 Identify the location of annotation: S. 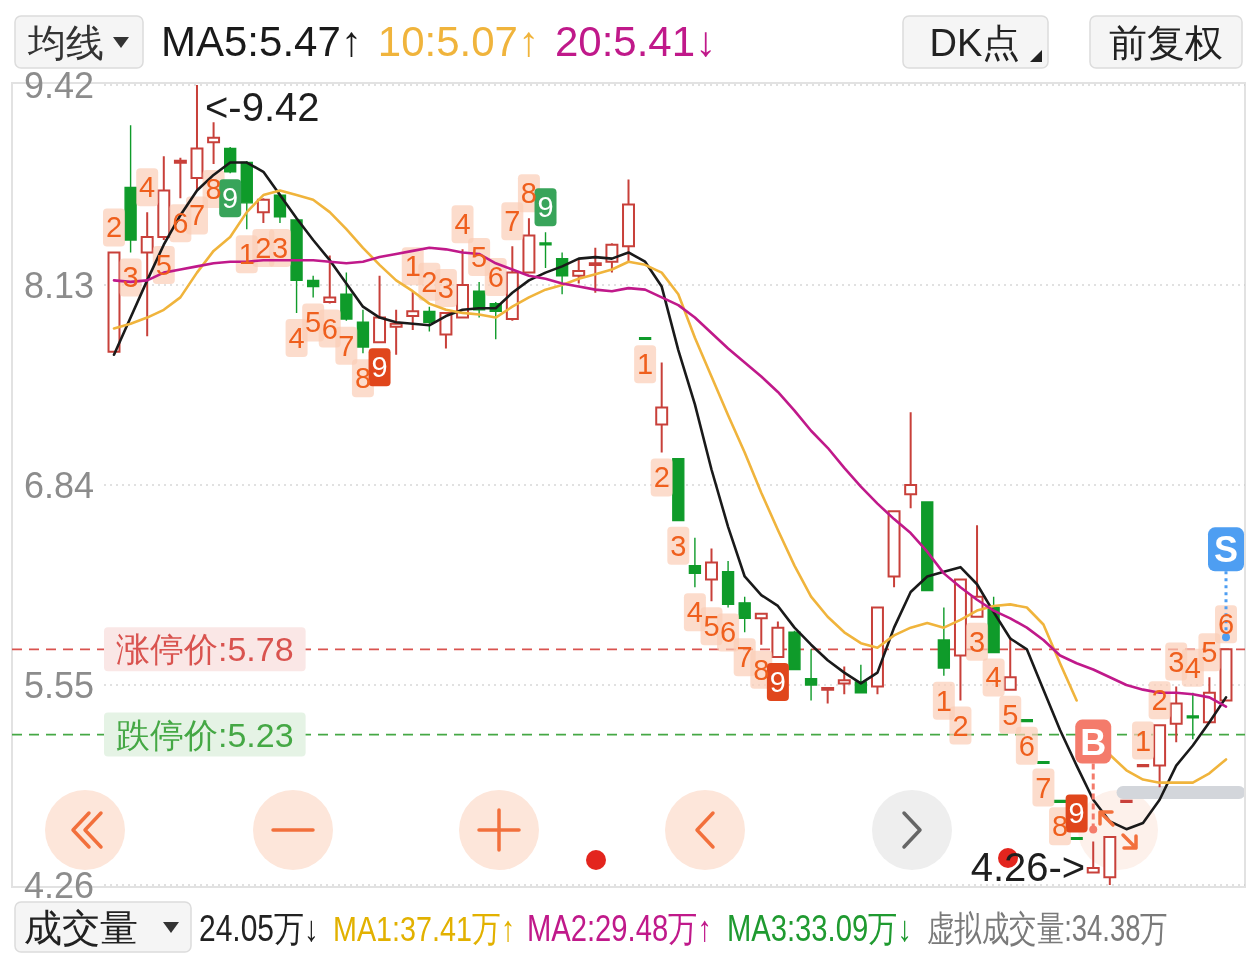
(1226, 550).